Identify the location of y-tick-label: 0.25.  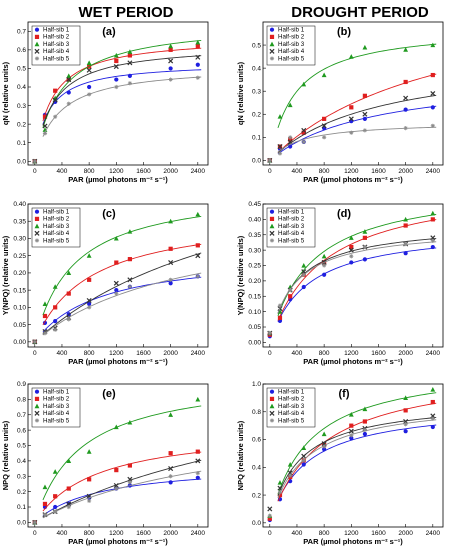
(254, 266).